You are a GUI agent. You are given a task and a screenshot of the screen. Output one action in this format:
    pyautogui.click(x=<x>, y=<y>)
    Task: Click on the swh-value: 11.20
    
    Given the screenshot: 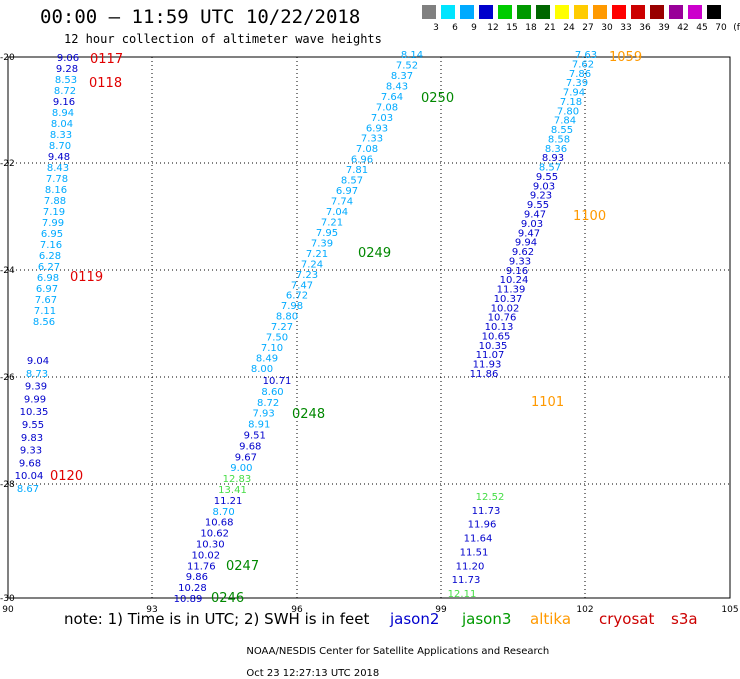 What is the action you would take?
    pyautogui.click(x=470, y=566)
    